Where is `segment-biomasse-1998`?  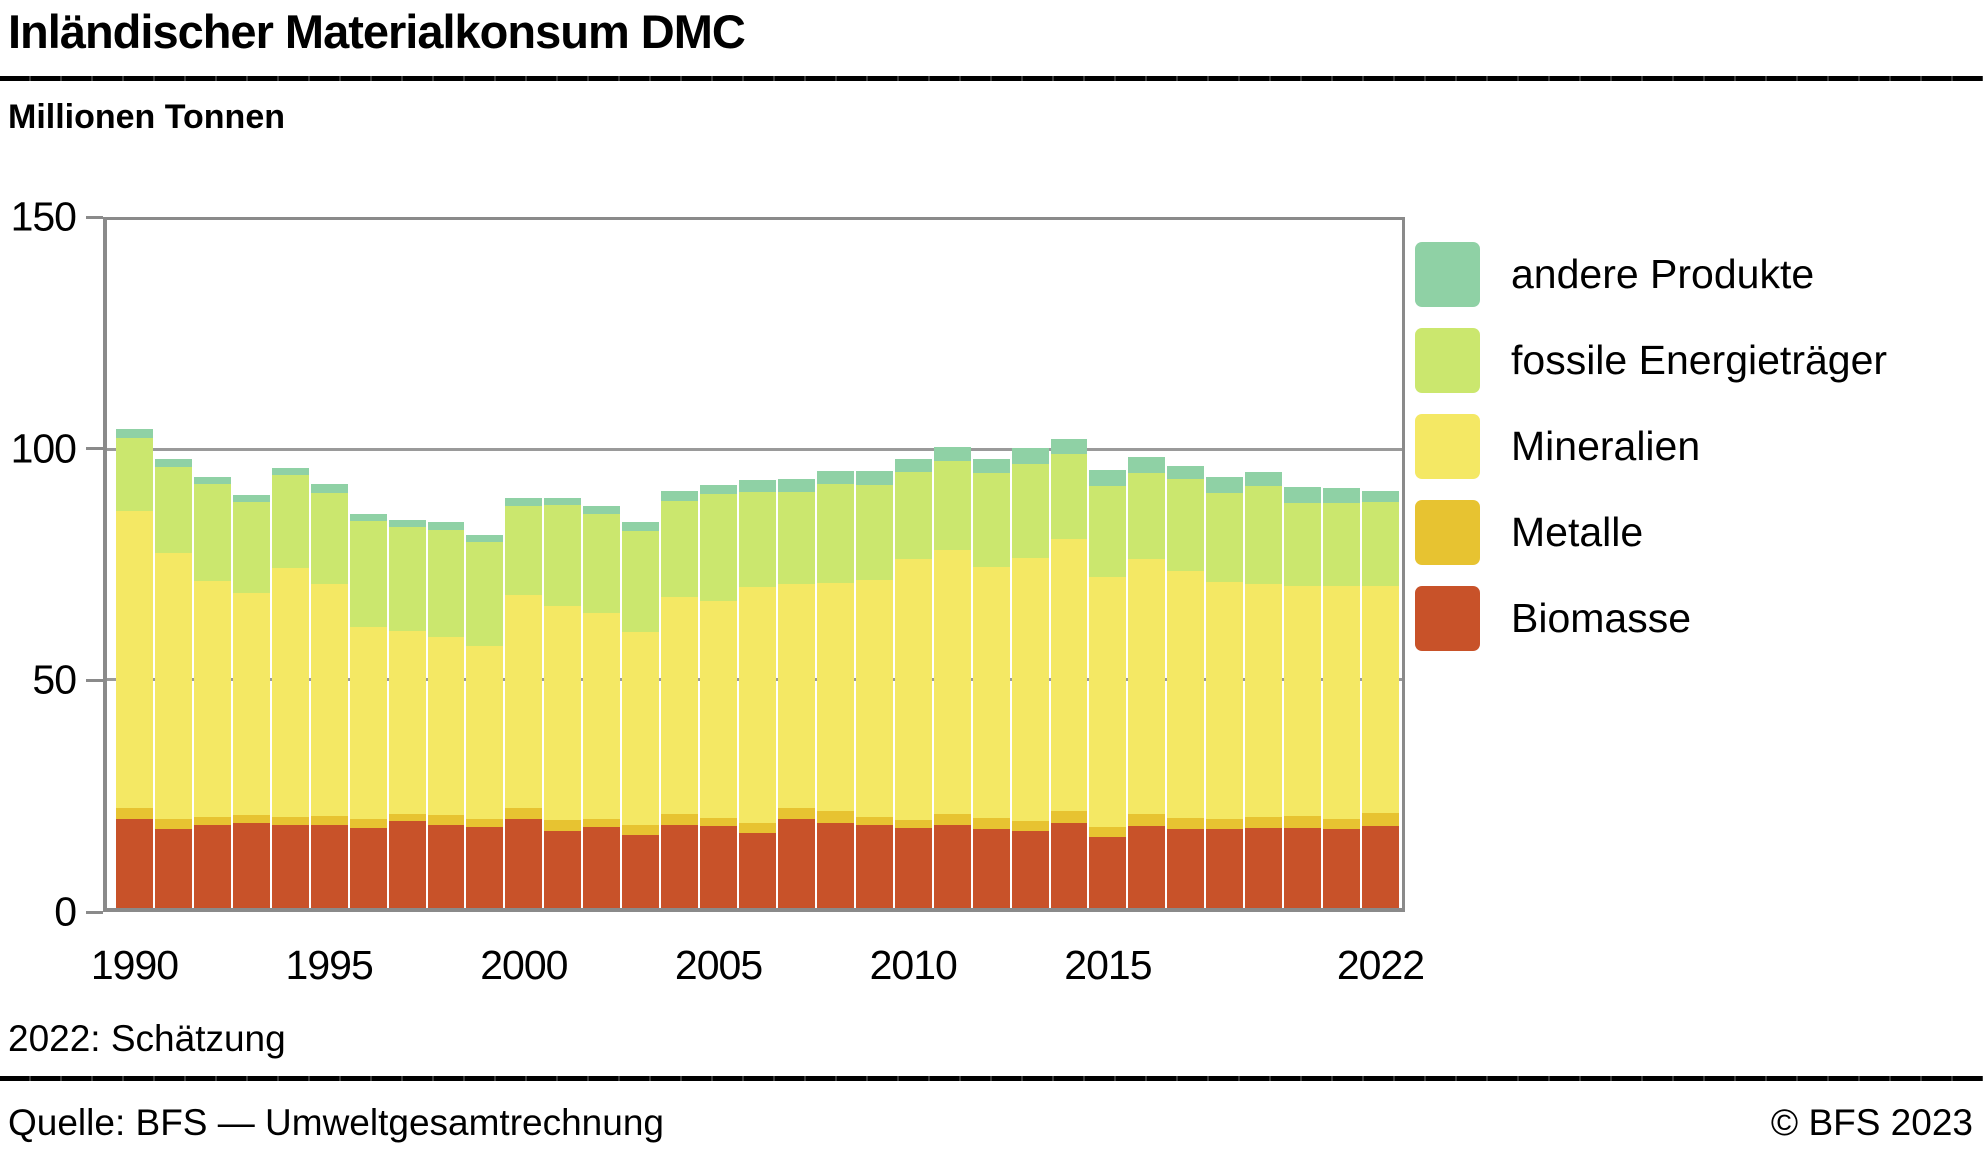
segment-biomasse-1998 is located at coordinates (446, 866).